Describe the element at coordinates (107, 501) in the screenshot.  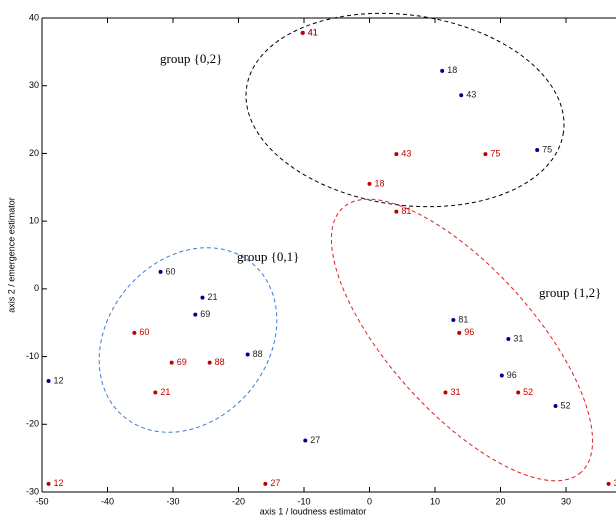
I see `x-tick-label: -40` at that location.